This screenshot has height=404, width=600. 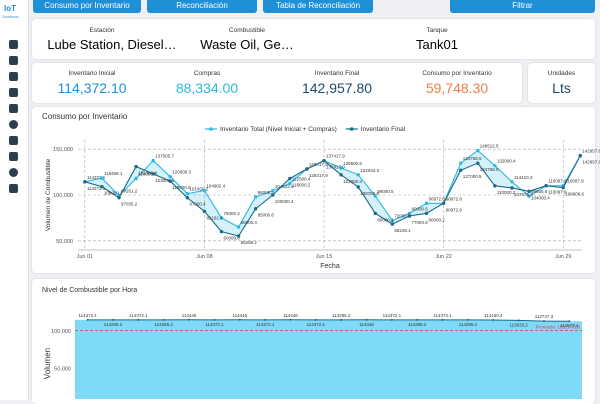 What do you see at coordinates (113, 173) in the screenshot?
I see `data-label: 118468.1` at bounding box center [113, 173].